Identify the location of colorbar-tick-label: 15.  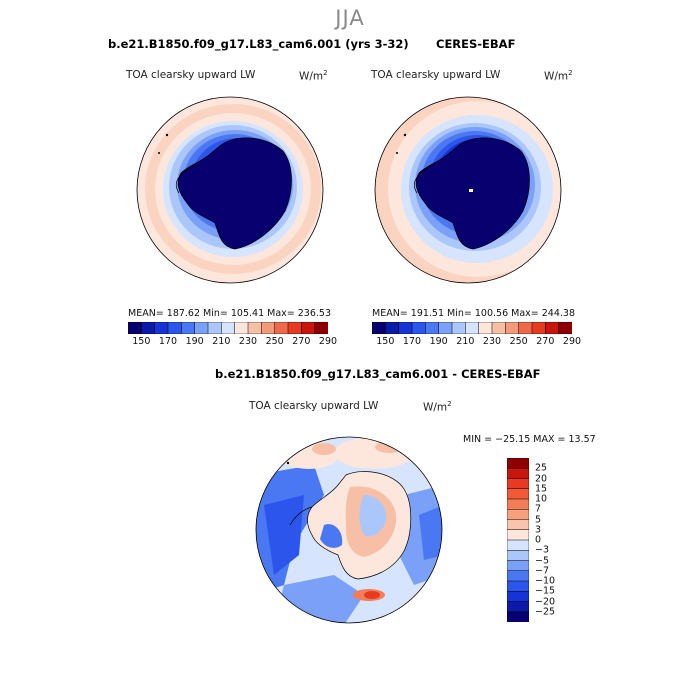
(541, 489).